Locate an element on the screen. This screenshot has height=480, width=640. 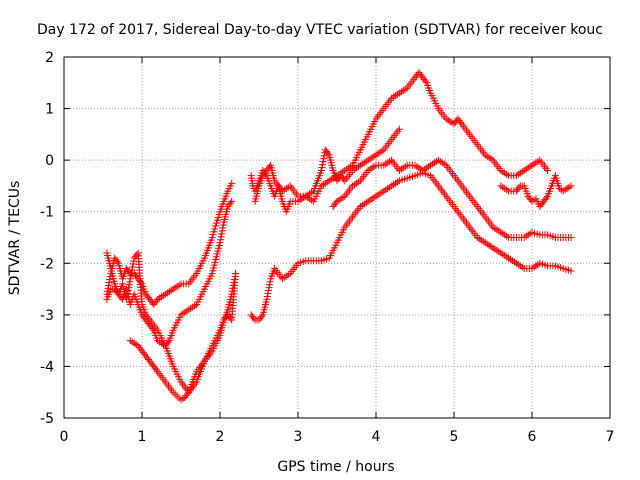
y-tick-label: -3 is located at coordinates (47, 316).